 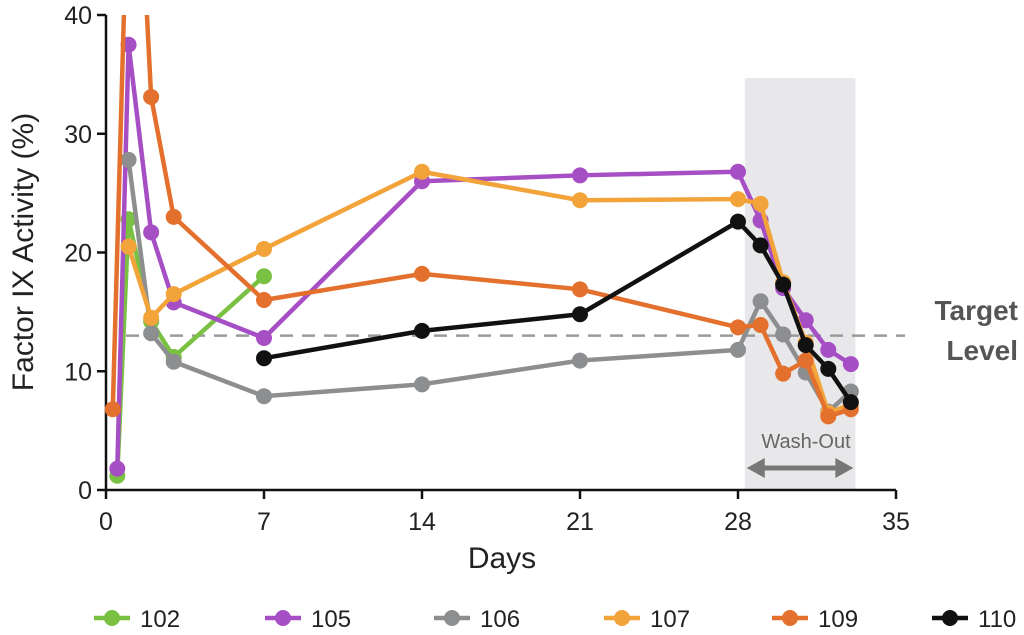 What do you see at coordinates (838, 619) in the screenshot?
I see `legend-label: 109` at bounding box center [838, 619].